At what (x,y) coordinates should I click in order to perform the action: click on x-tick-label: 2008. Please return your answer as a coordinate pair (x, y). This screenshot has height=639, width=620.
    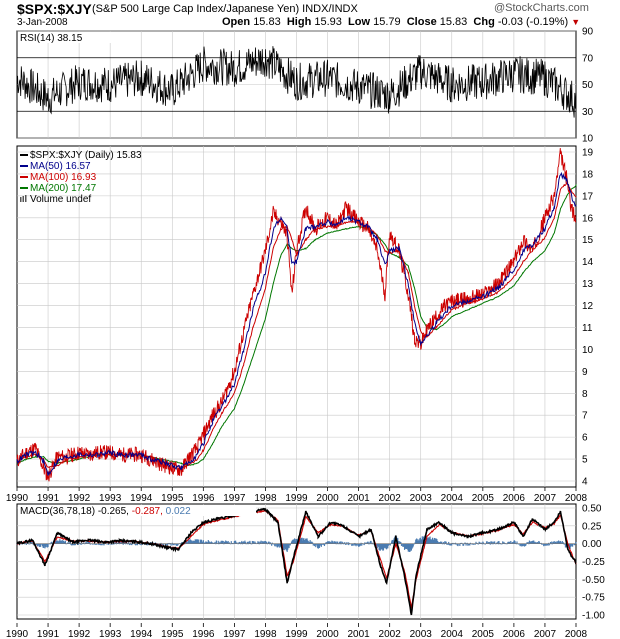
    Looking at the image, I should click on (576, 634).